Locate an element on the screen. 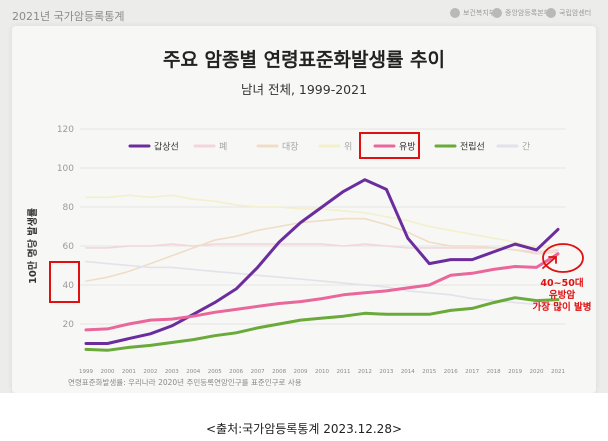  x-tick-label: 2012 is located at coordinates (365, 372).